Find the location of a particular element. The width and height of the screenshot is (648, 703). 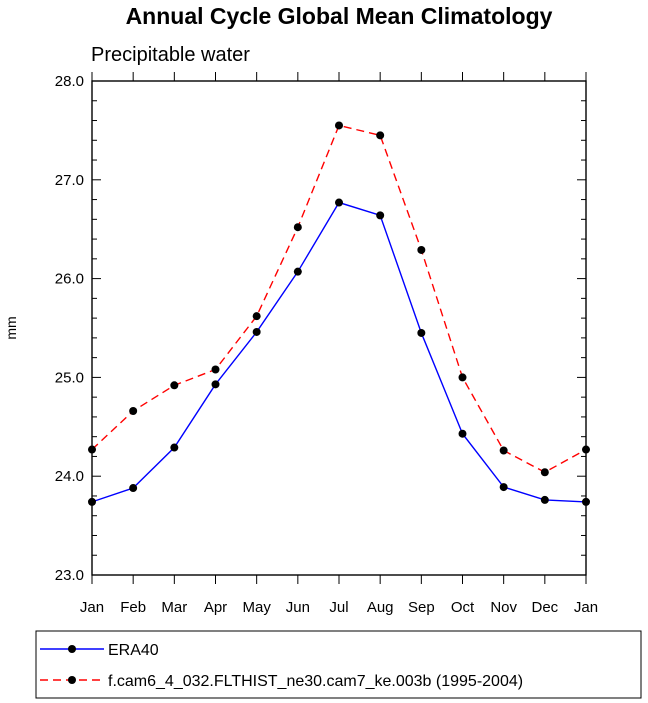

x-tick-label: May is located at coordinates (256, 607).